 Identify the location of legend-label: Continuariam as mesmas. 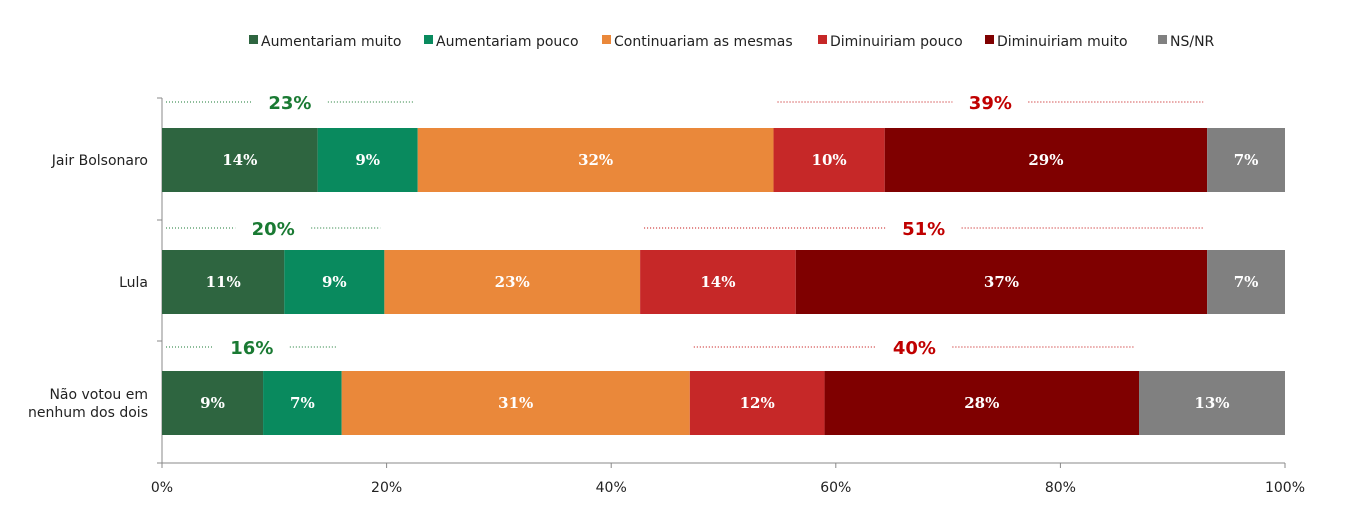
(703, 42).